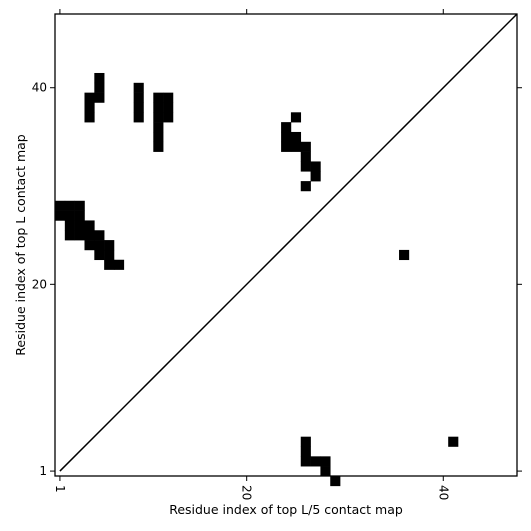  I want to click on x-axis-label: Residue index of top L/5 contact map, so click(286, 509).